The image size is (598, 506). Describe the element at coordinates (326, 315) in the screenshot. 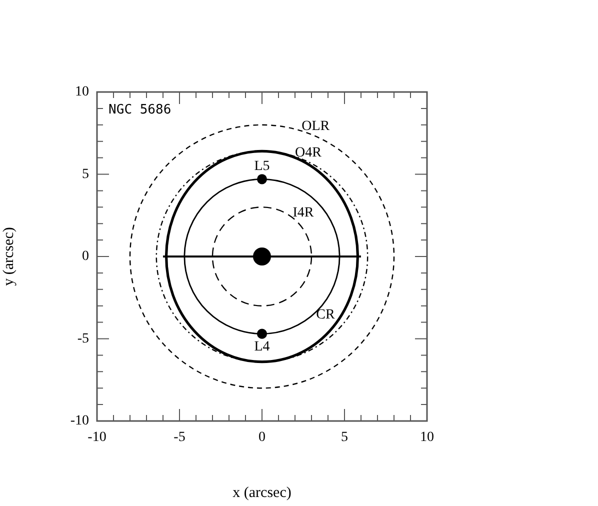

I see `annotation: CR` at that location.